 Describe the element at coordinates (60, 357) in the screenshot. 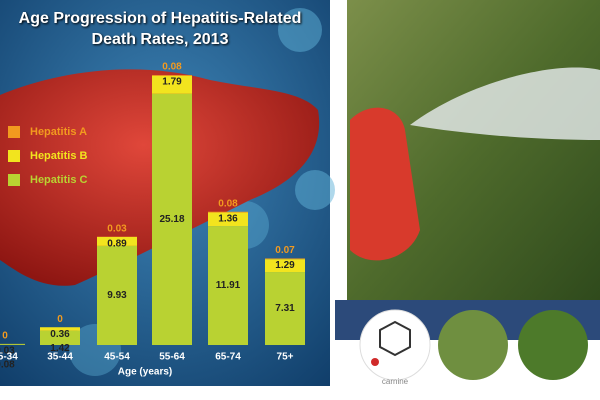

I see `x-tick-label: 35-44` at that location.